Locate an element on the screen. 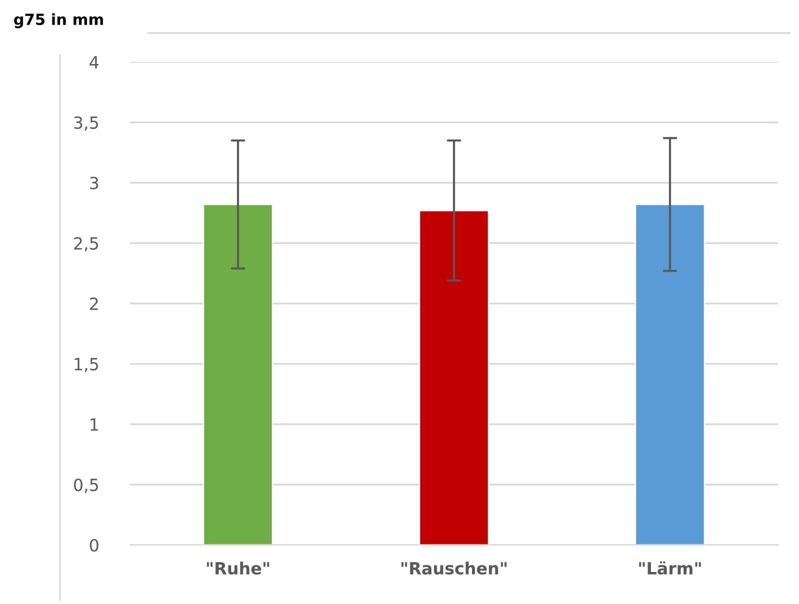 The width and height of the screenshot is (799, 604). y-tick-label: 3,5 is located at coordinates (86, 123).